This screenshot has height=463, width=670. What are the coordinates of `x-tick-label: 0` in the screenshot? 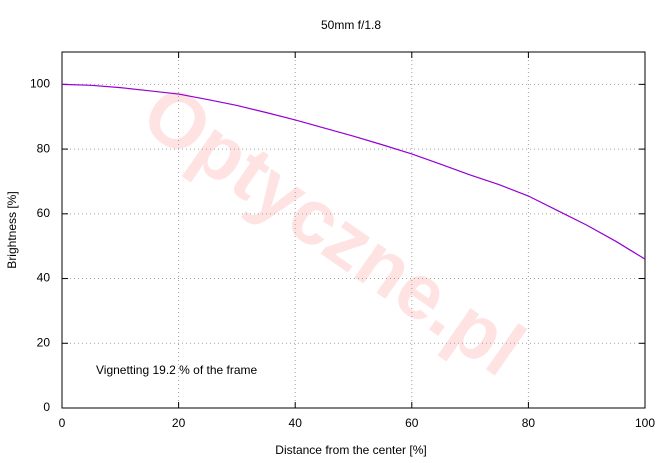 It's located at (62, 423).